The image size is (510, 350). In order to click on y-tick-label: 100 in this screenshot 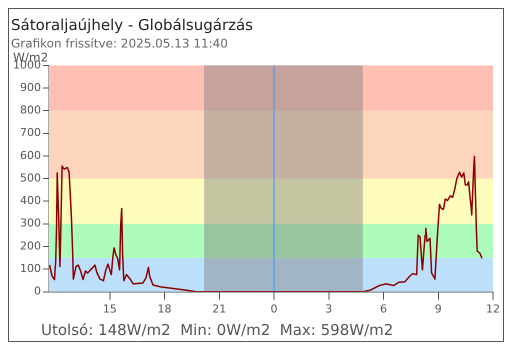, I will do `click(30, 269)`.